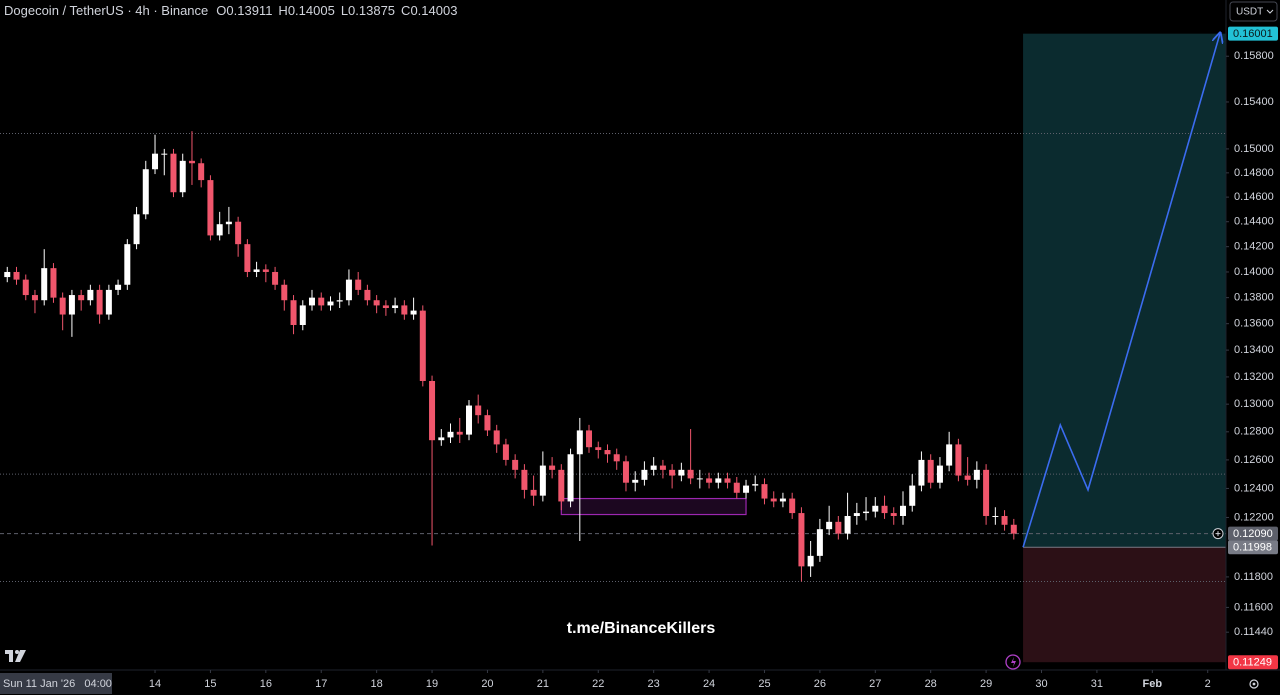 The width and height of the screenshot is (1280, 695). I want to click on overlay-layer, so click(1121, 291).